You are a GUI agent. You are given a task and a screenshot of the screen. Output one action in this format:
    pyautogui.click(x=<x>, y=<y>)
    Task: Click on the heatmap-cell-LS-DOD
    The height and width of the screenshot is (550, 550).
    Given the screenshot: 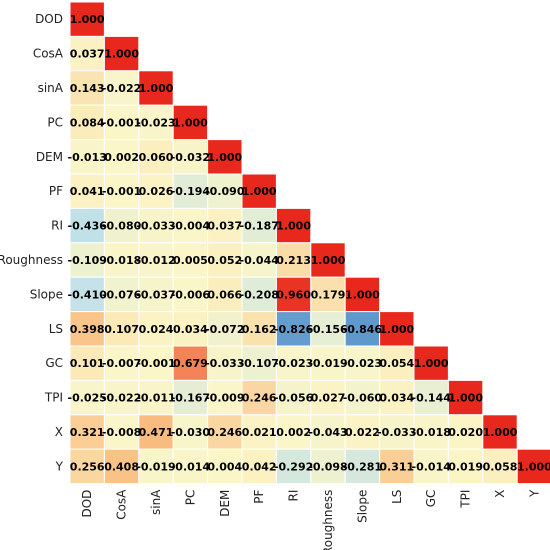 What is the action you would take?
    pyautogui.click(x=87, y=329)
    